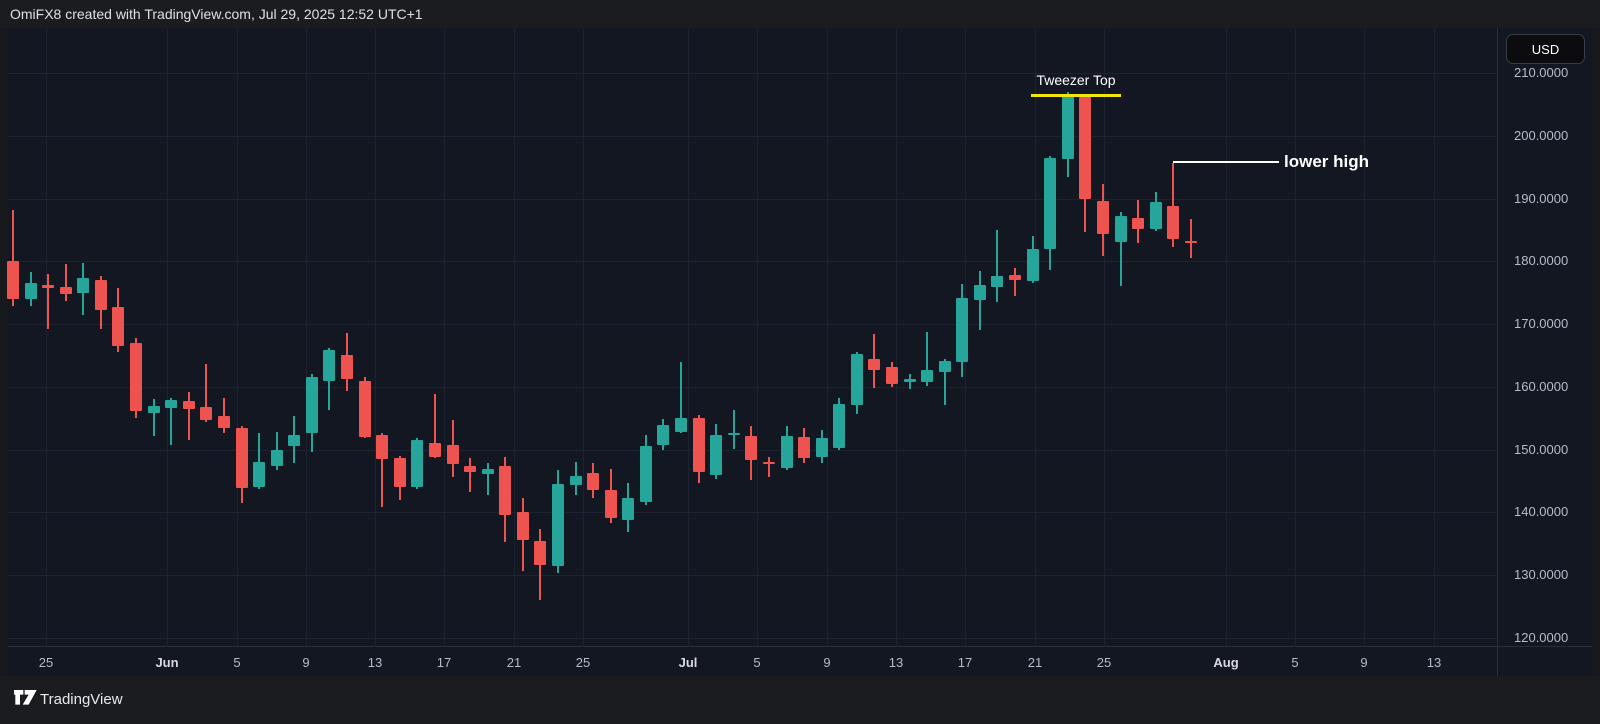 This screenshot has height=724, width=1600. What do you see at coordinates (1076, 80) in the screenshot?
I see `tweezer-top-label: Tweezer Top` at bounding box center [1076, 80].